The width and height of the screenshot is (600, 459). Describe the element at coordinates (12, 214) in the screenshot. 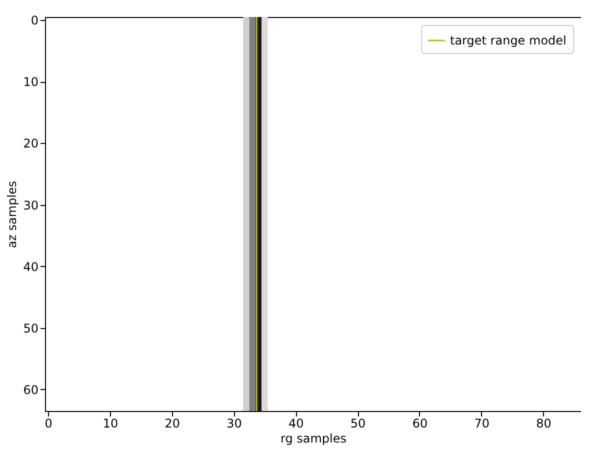

I see `y-axis-title: az samples` at that location.